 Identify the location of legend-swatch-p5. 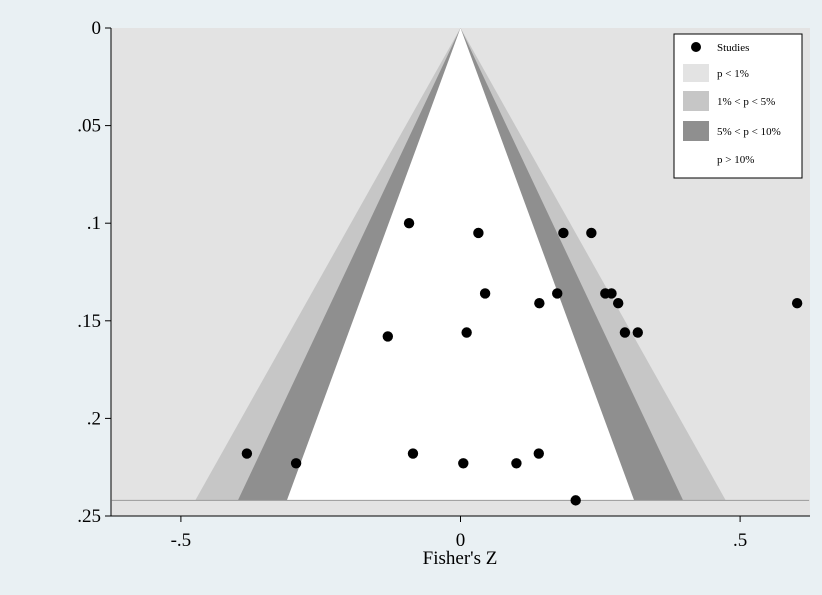
(696, 101).